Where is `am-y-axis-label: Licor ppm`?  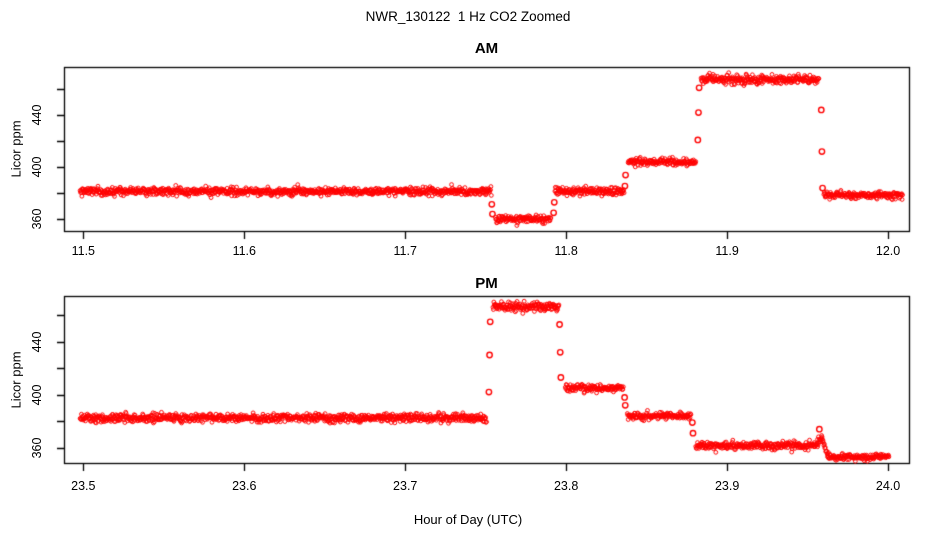 am-y-axis-label: Licor ppm is located at coordinates (16, 149).